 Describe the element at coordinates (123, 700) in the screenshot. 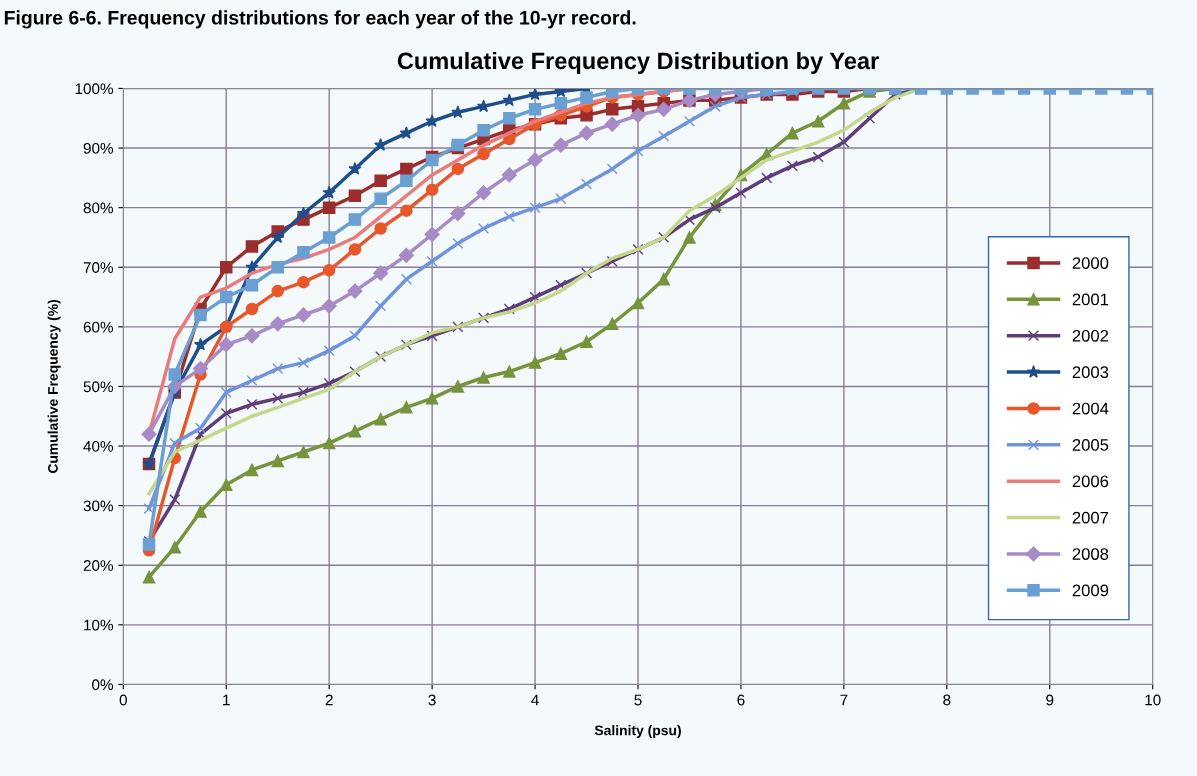

I see `x-tick-label: 0` at that location.